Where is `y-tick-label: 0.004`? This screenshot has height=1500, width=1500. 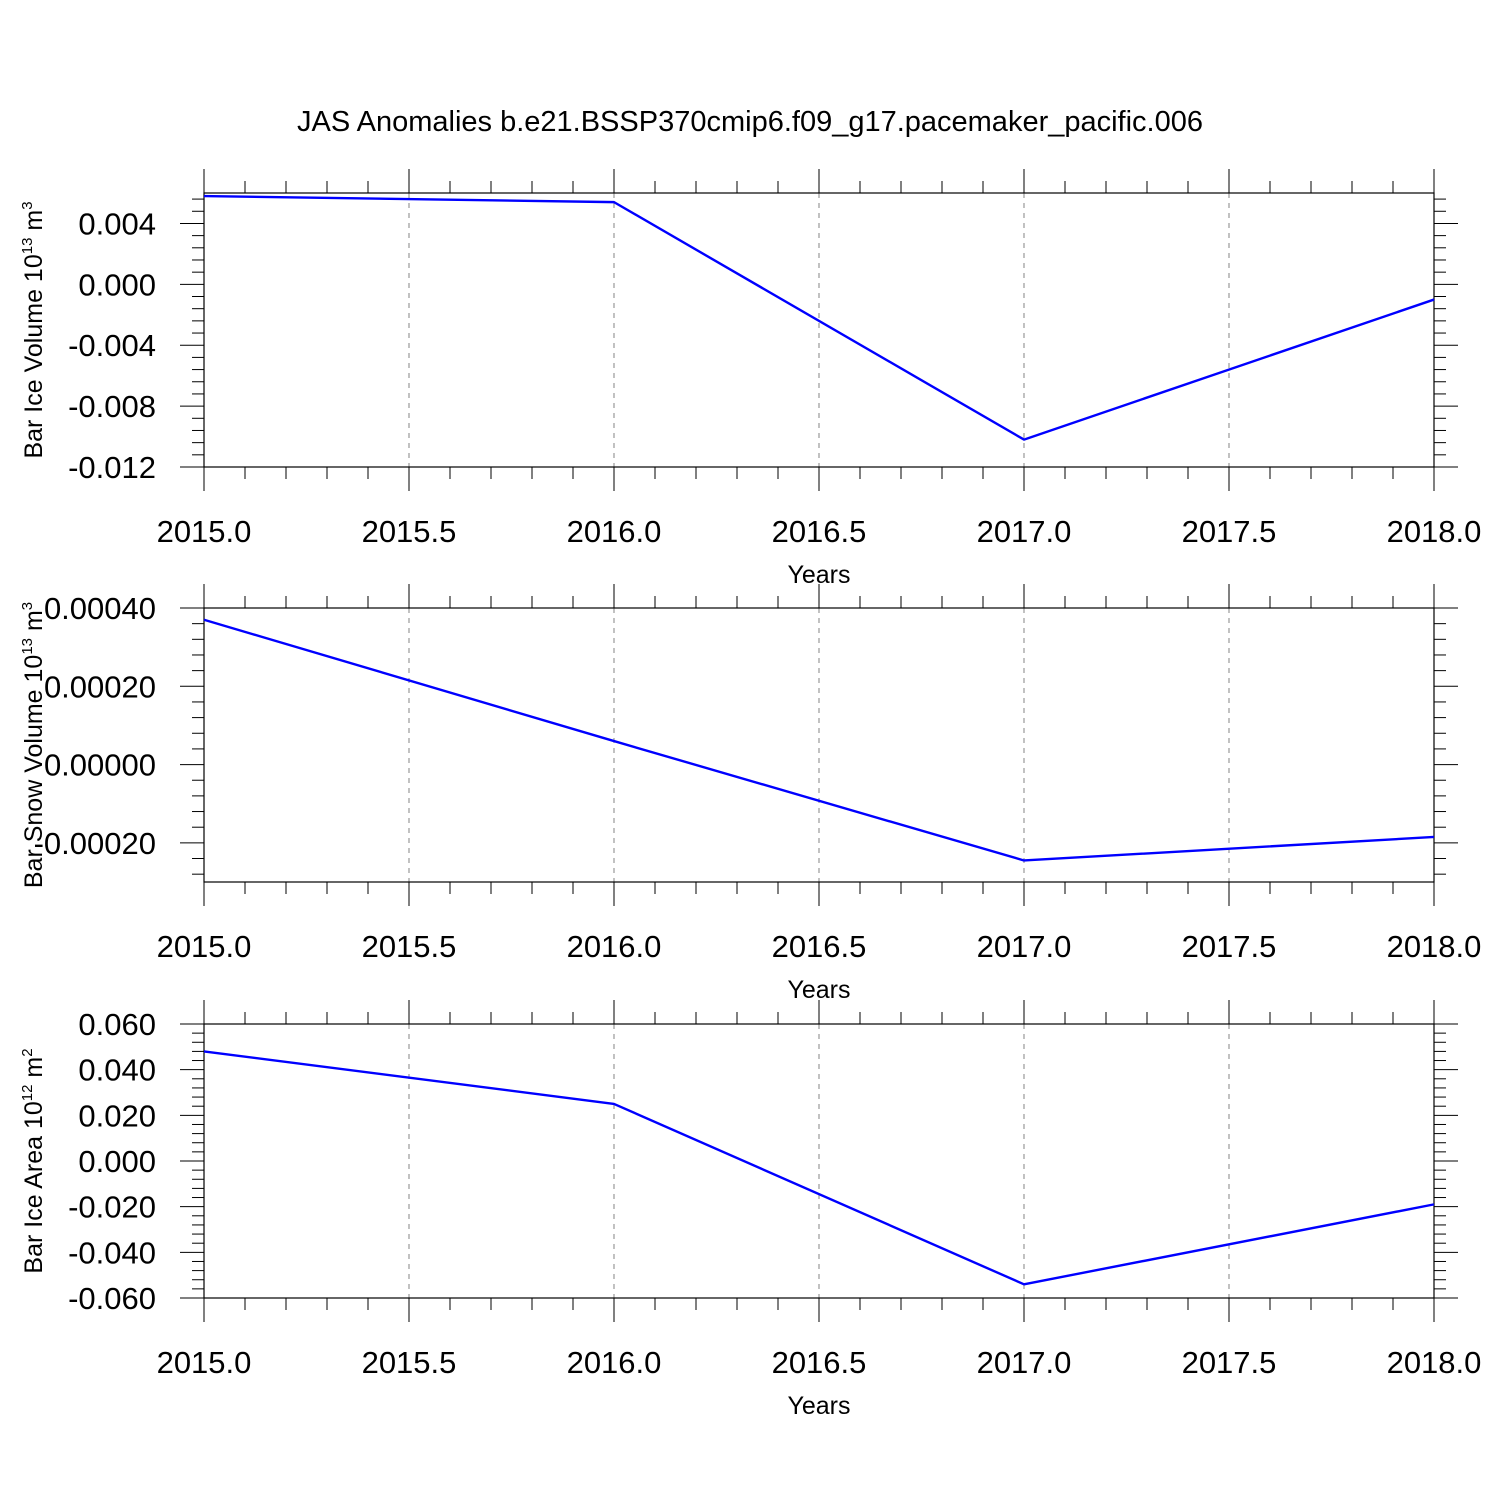
y-tick-label: 0.004 is located at coordinates (117, 223).